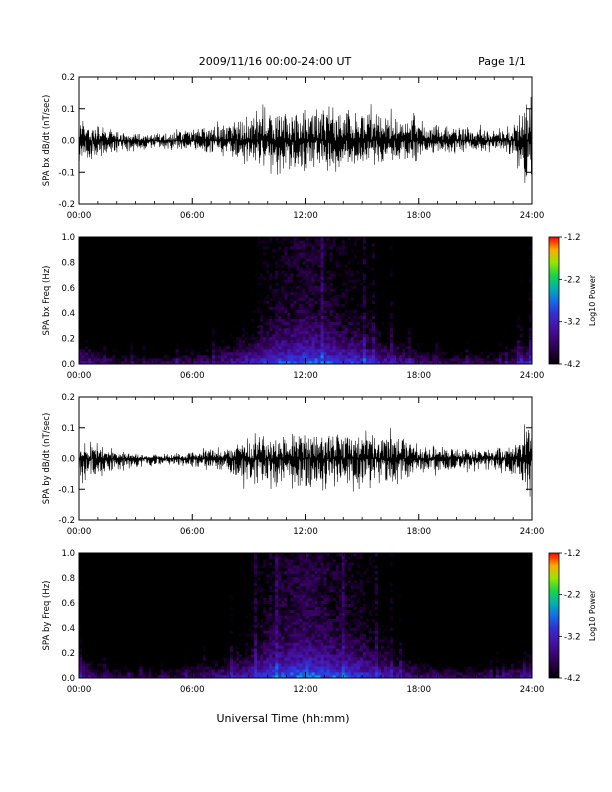 The height and width of the screenshot is (792, 612). I want to click on y-tick-label: 0.1, so click(68, 110).